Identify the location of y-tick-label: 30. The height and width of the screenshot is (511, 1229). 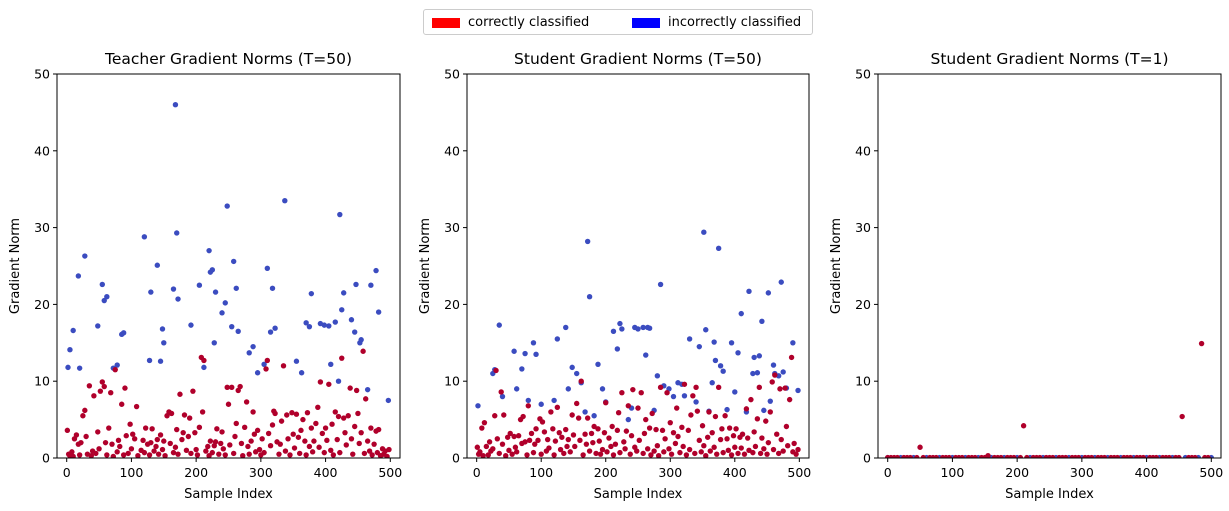
(42, 227).